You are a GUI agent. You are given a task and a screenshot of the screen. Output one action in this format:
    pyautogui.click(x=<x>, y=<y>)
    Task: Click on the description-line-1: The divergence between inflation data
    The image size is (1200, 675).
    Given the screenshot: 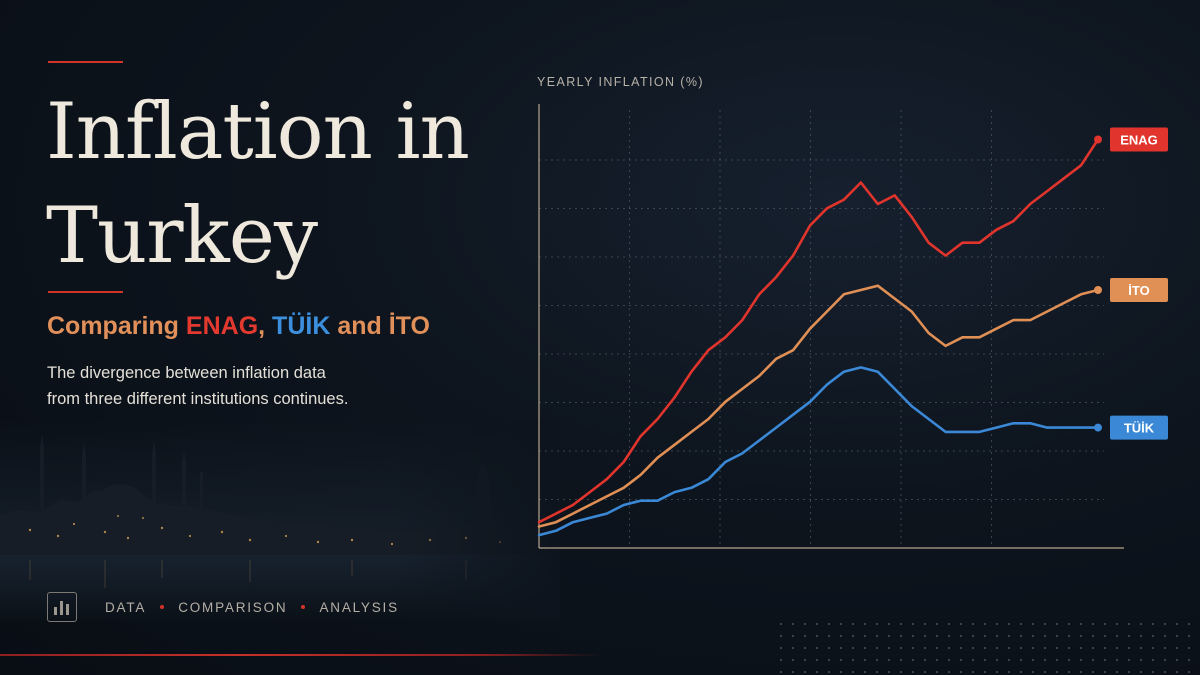 What is the action you would take?
    pyautogui.click(x=186, y=373)
    